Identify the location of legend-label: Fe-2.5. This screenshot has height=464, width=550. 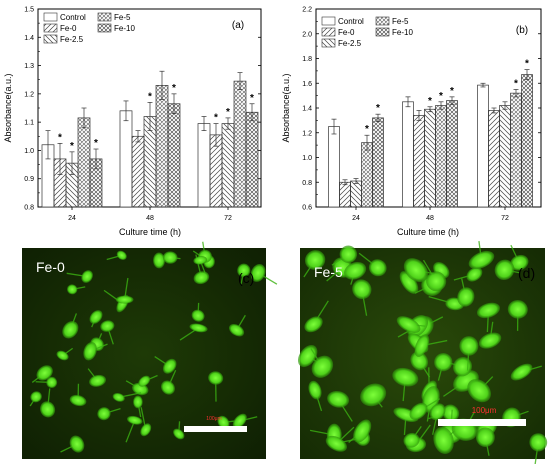
(350, 43).